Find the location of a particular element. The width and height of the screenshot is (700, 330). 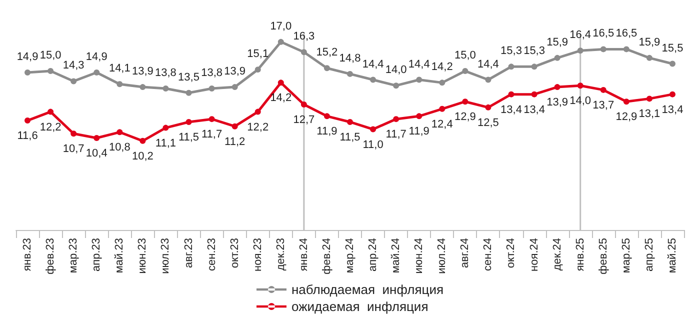

x-tick-label: май.25 is located at coordinates (672, 256).